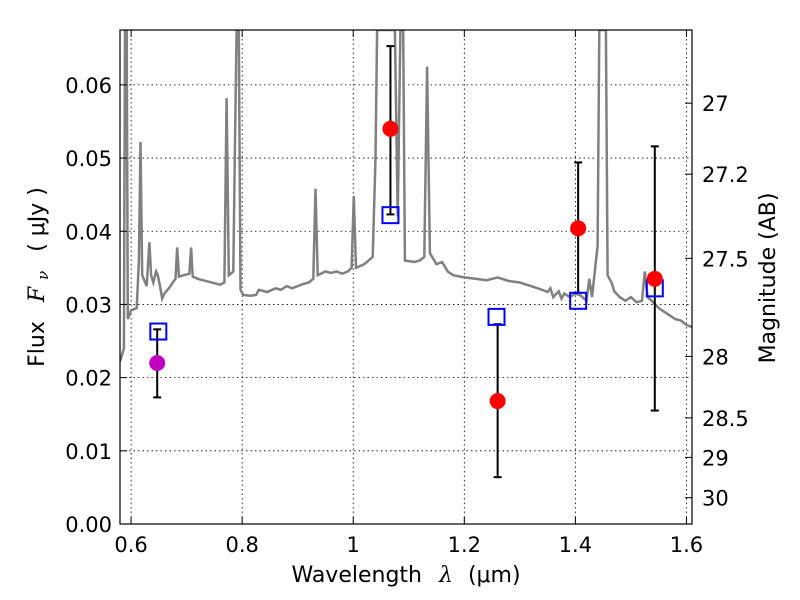 The height and width of the screenshot is (600, 800). What do you see at coordinates (686, 545) in the screenshot?
I see `x-tick-label: 1.6` at bounding box center [686, 545].